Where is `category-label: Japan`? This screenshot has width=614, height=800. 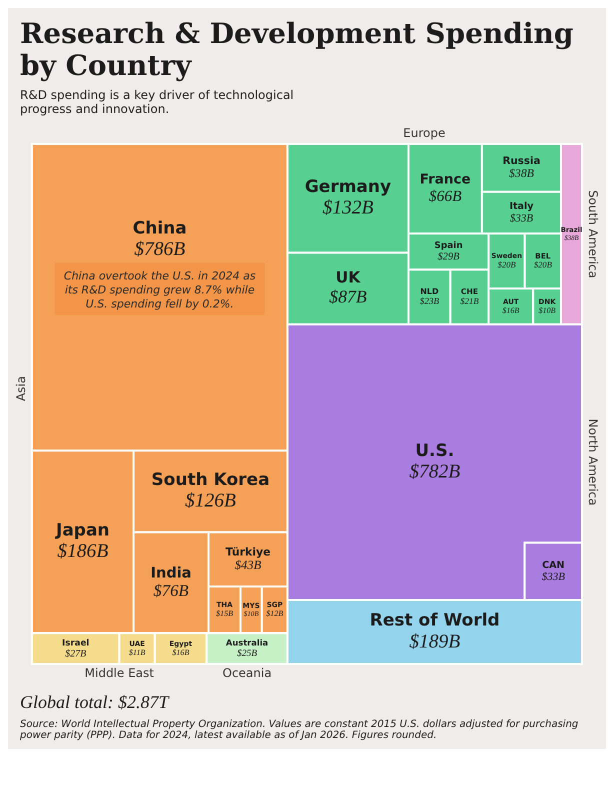
category-label: Japan is located at coordinates (82, 530).